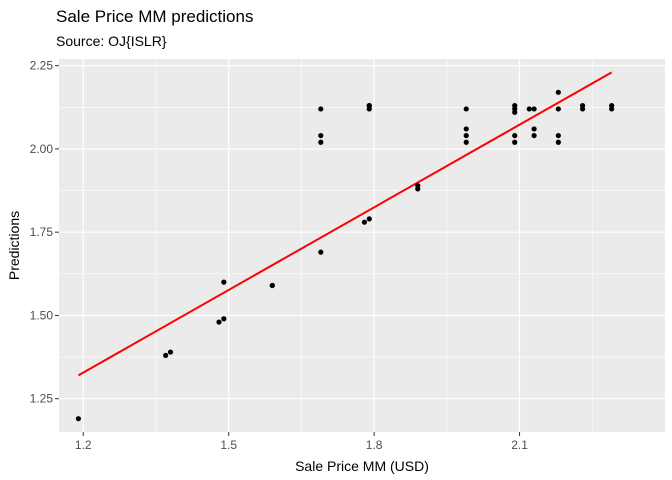 The height and width of the screenshot is (480, 672). I want to click on chart-subtitle: Source: OJ{ISLR}, so click(111, 41).